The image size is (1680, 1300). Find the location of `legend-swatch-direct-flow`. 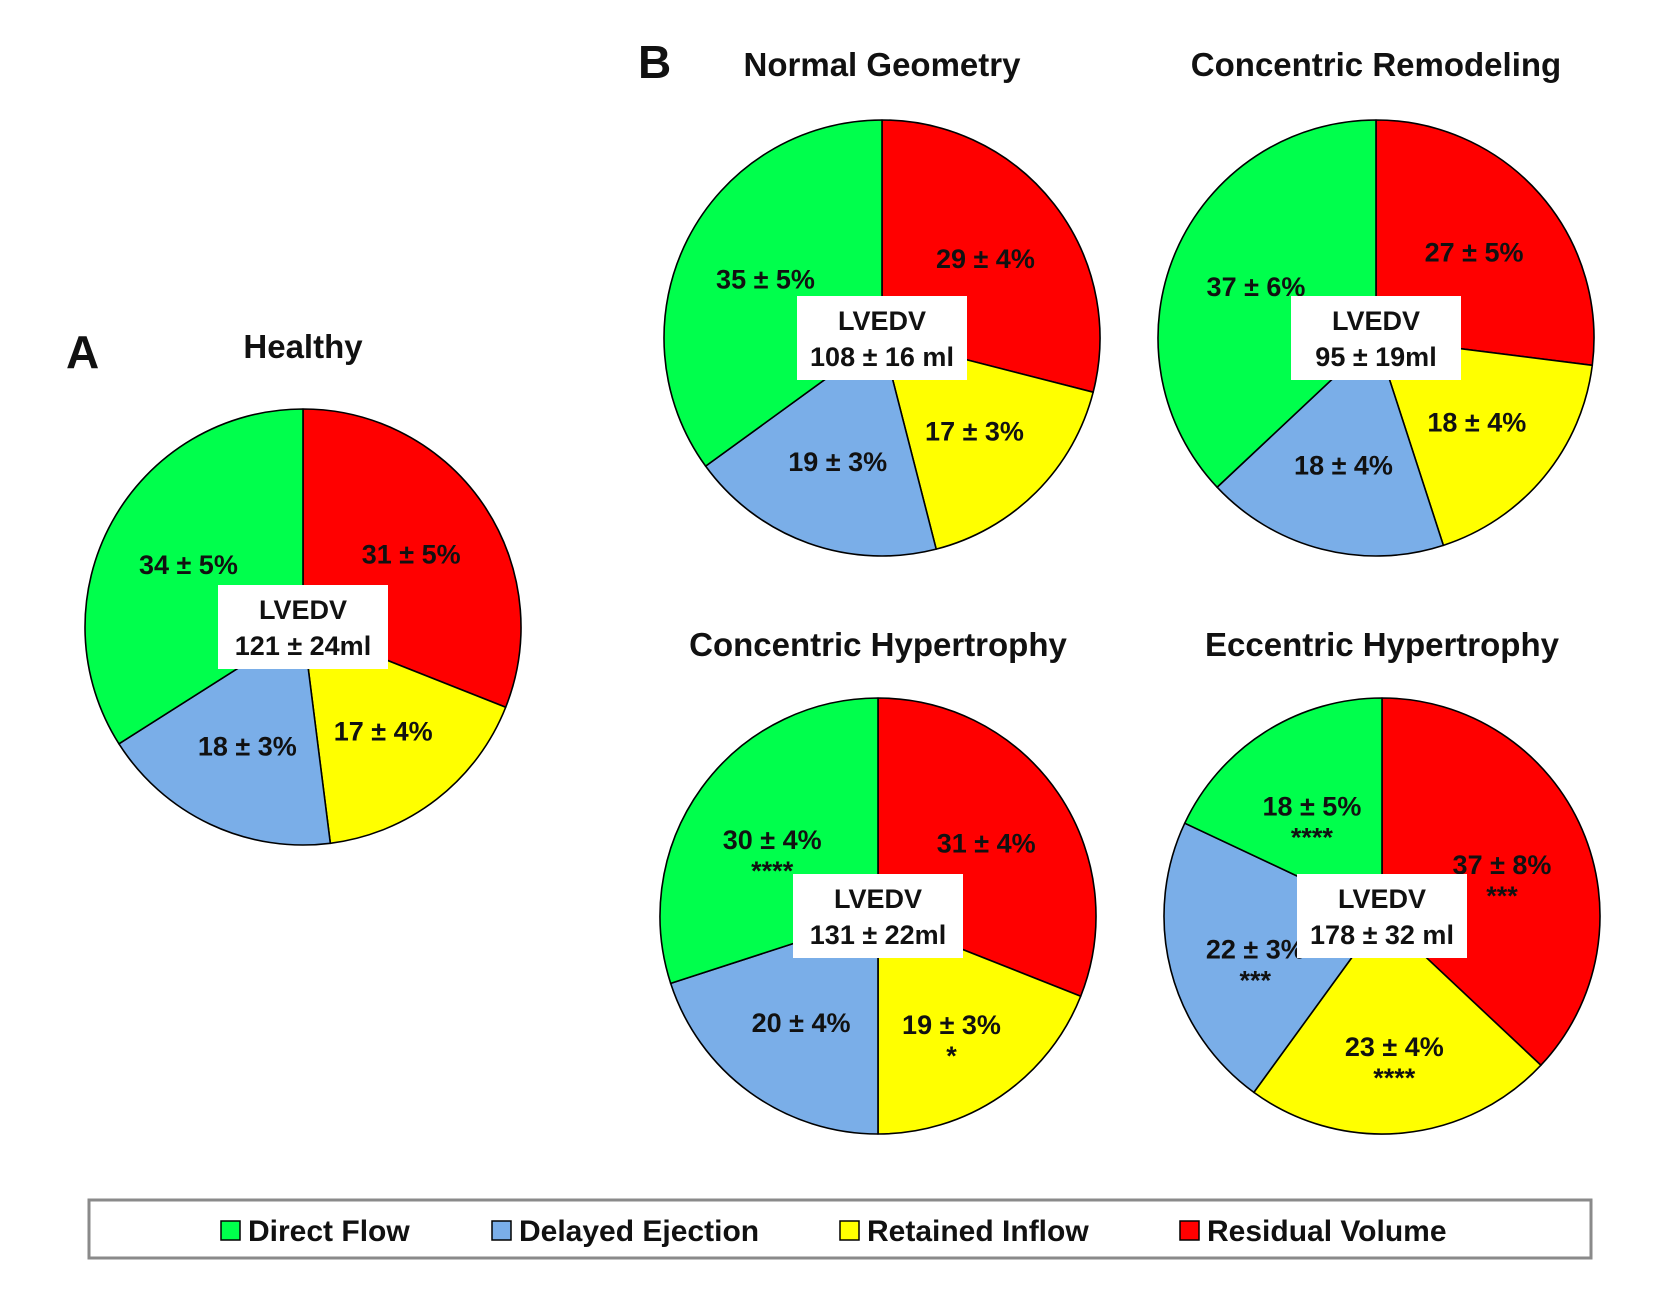

legend-swatch-direct-flow is located at coordinates (230, 1230).